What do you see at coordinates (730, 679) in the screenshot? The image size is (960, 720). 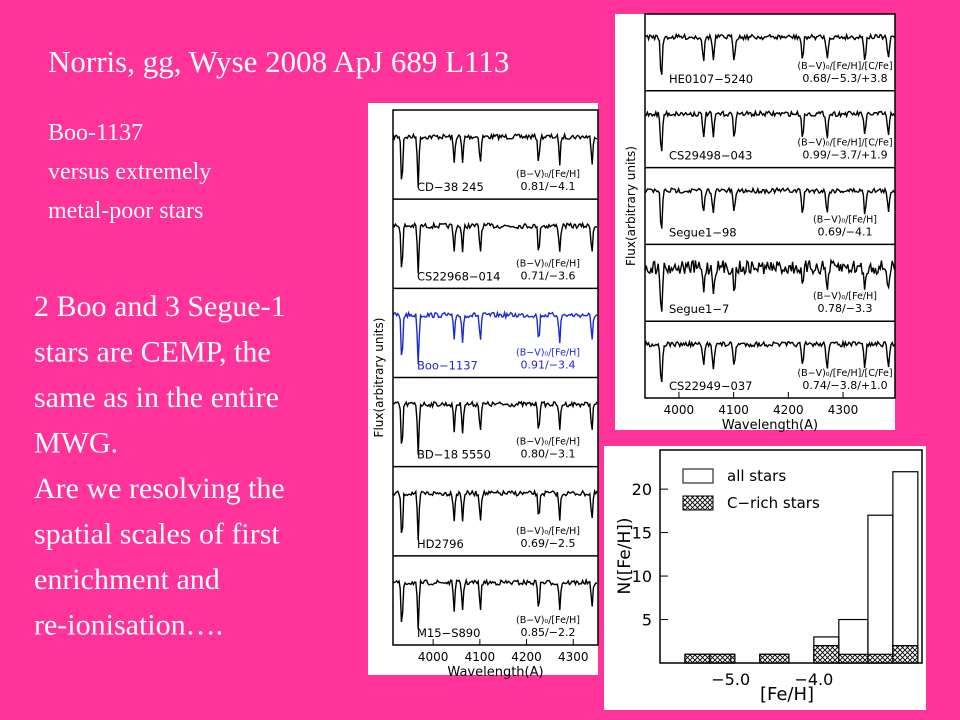 I see `x-tick-label: −5.0` at bounding box center [730, 679].